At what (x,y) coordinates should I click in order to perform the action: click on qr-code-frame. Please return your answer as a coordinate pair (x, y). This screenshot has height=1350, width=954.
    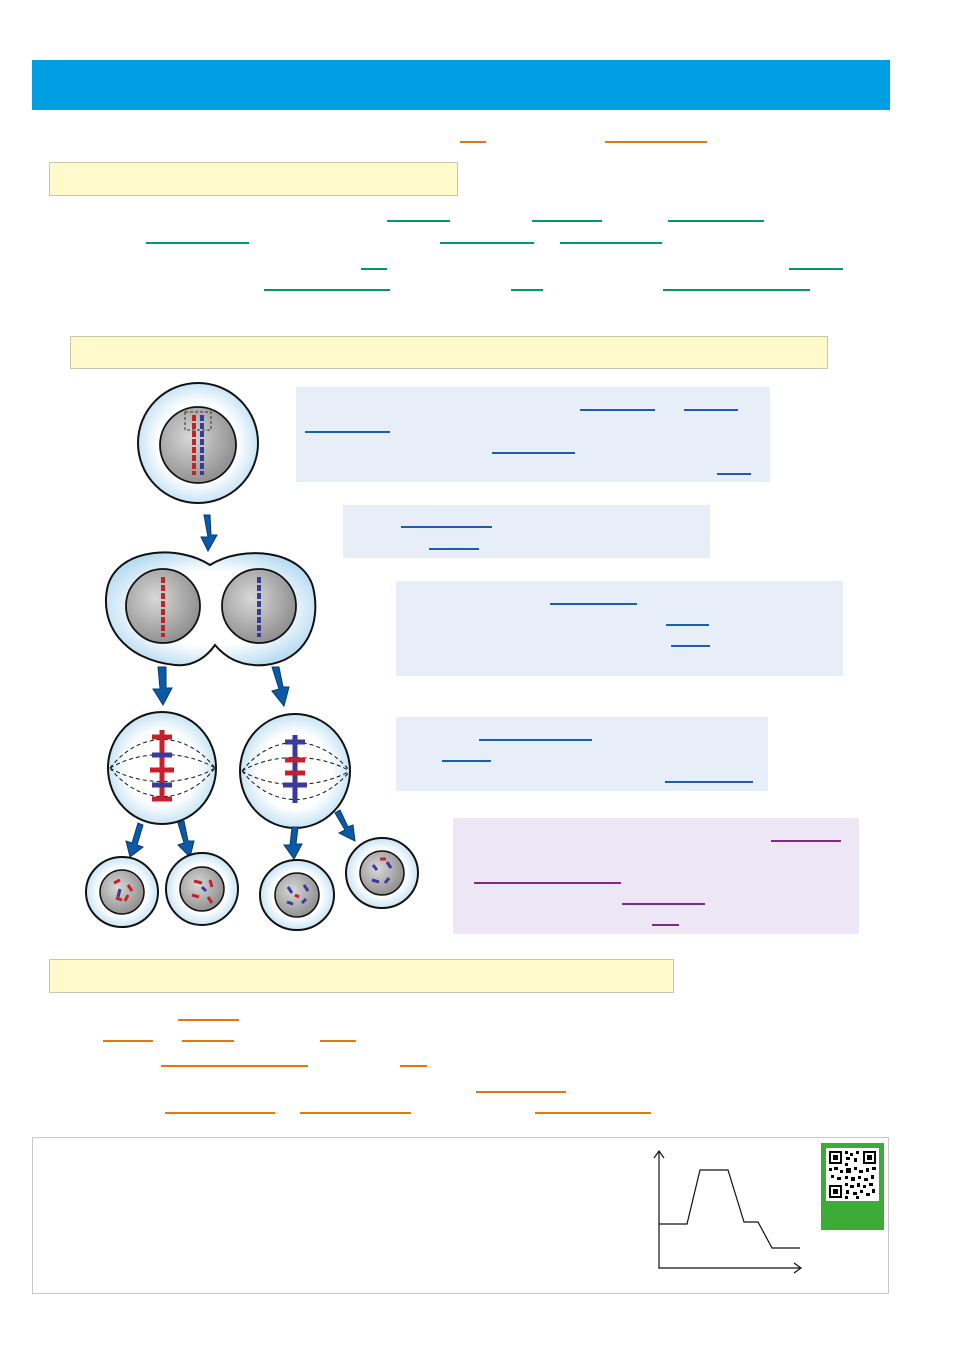
    Looking at the image, I should click on (852, 1186).